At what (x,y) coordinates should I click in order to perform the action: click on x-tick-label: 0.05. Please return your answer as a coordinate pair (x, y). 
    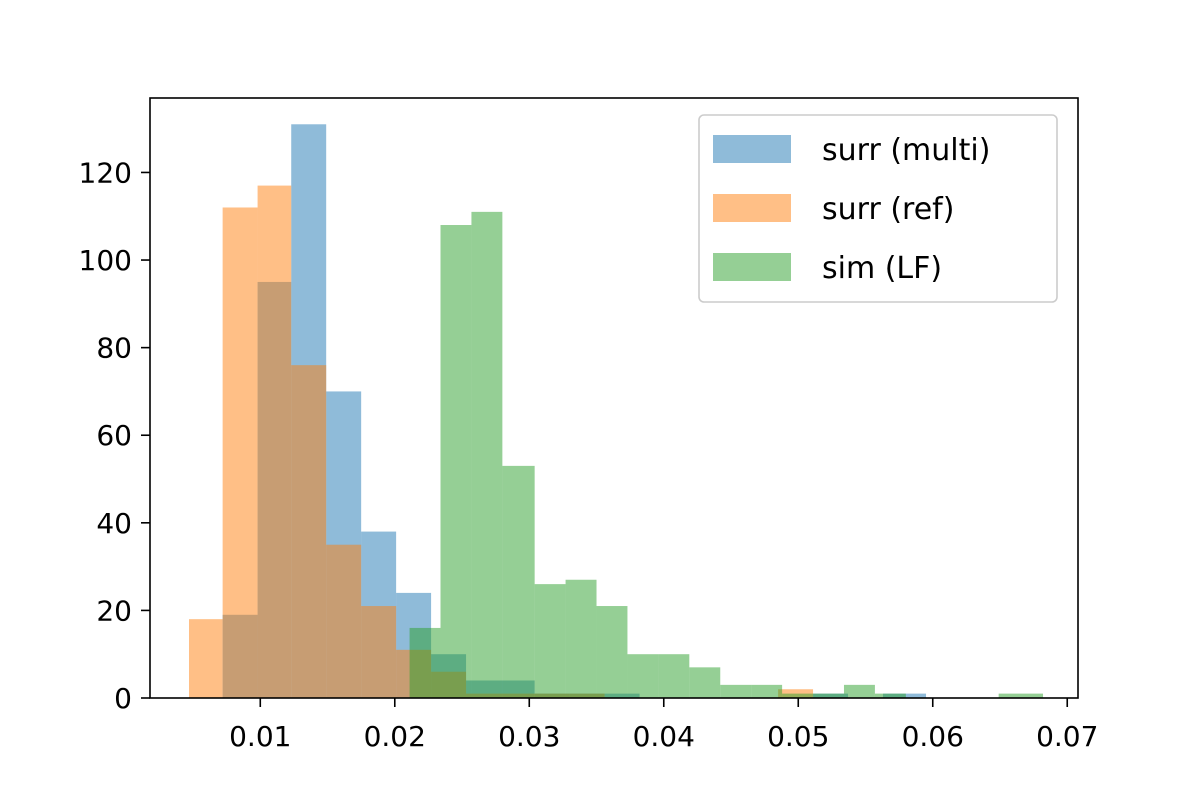
    Looking at the image, I should click on (798, 736).